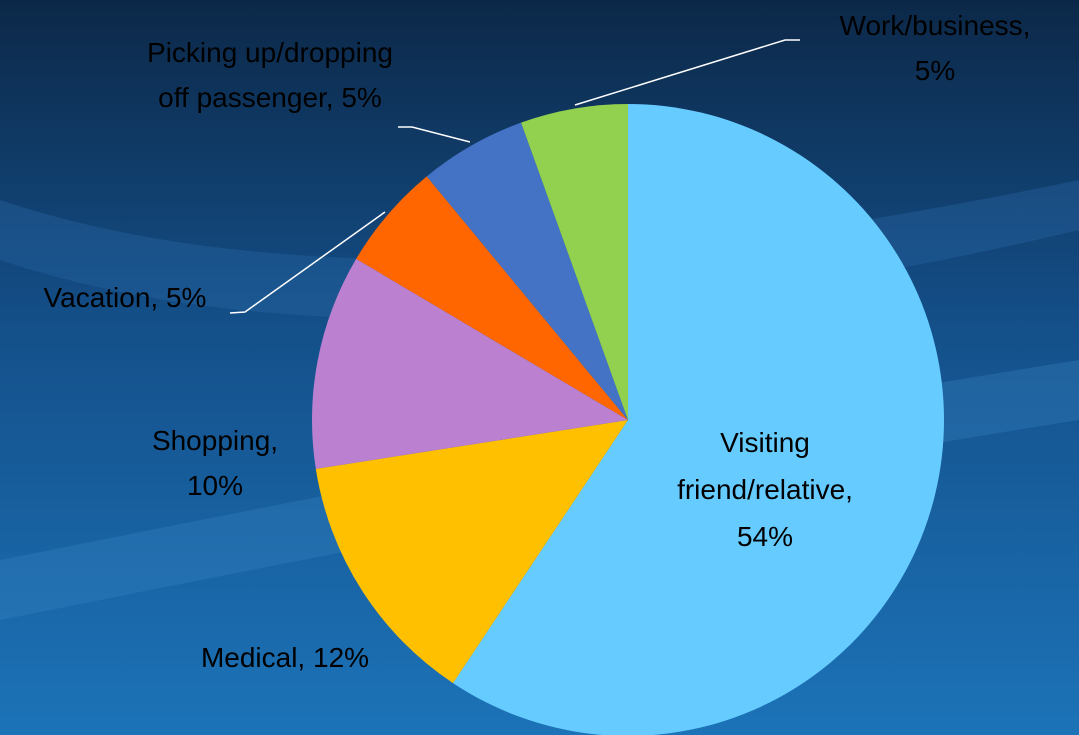  What do you see at coordinates (765, 489) in the screenshot?
I see `data-label: Visiting friend/relative, 54%` at bounding box center [765, 489].